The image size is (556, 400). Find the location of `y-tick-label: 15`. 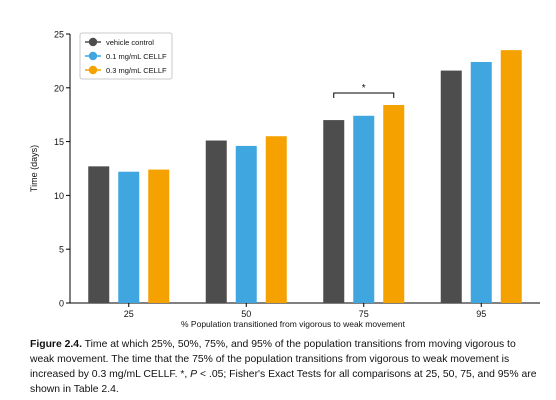

y-tick-label: 15 is located at coordinates (59, 142).